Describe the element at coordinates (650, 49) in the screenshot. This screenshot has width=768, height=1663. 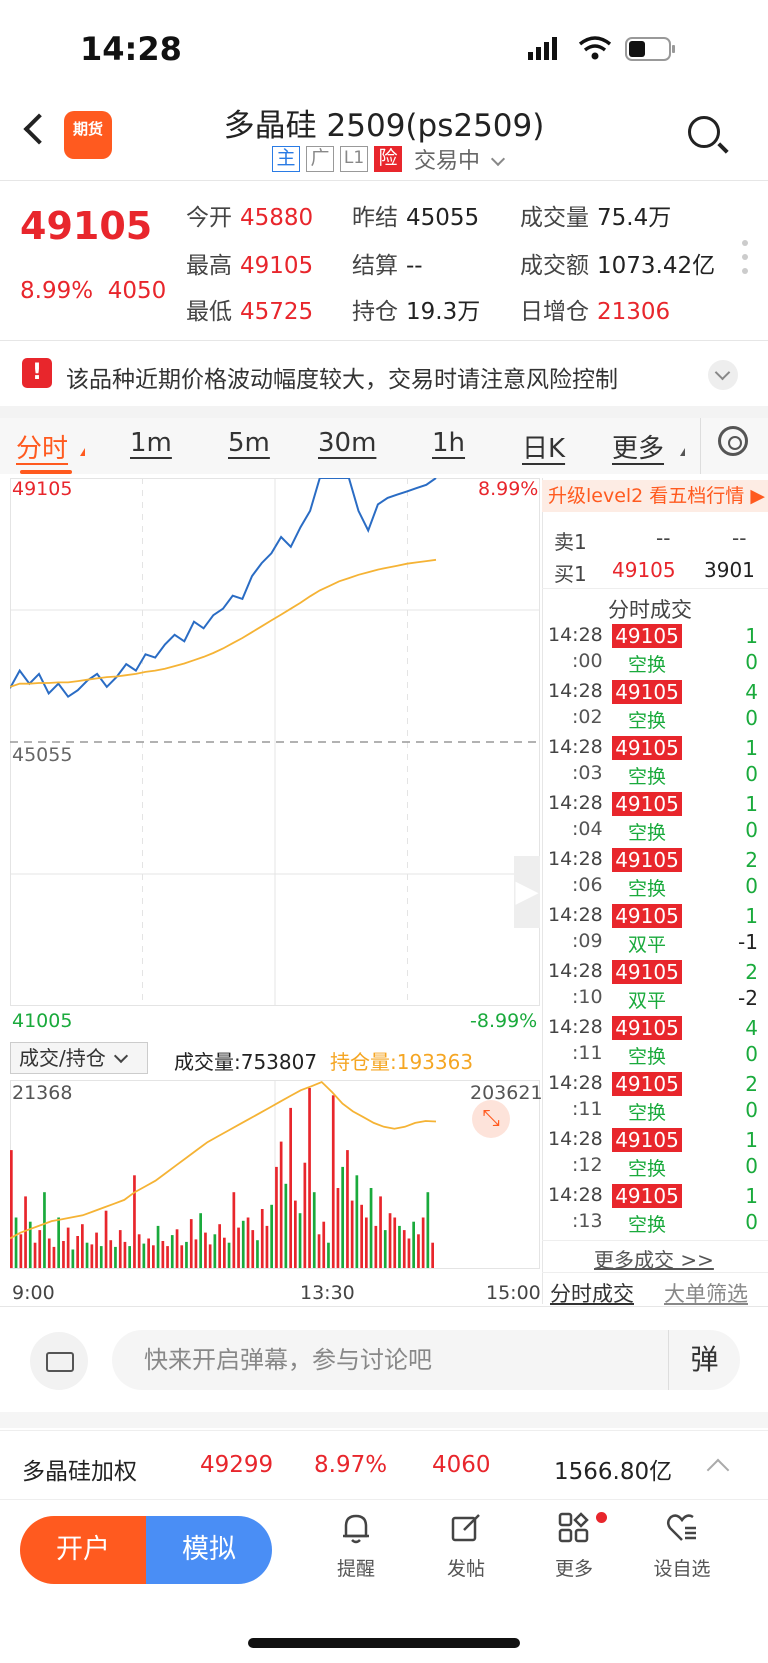
I see `battery-icon` at that location.